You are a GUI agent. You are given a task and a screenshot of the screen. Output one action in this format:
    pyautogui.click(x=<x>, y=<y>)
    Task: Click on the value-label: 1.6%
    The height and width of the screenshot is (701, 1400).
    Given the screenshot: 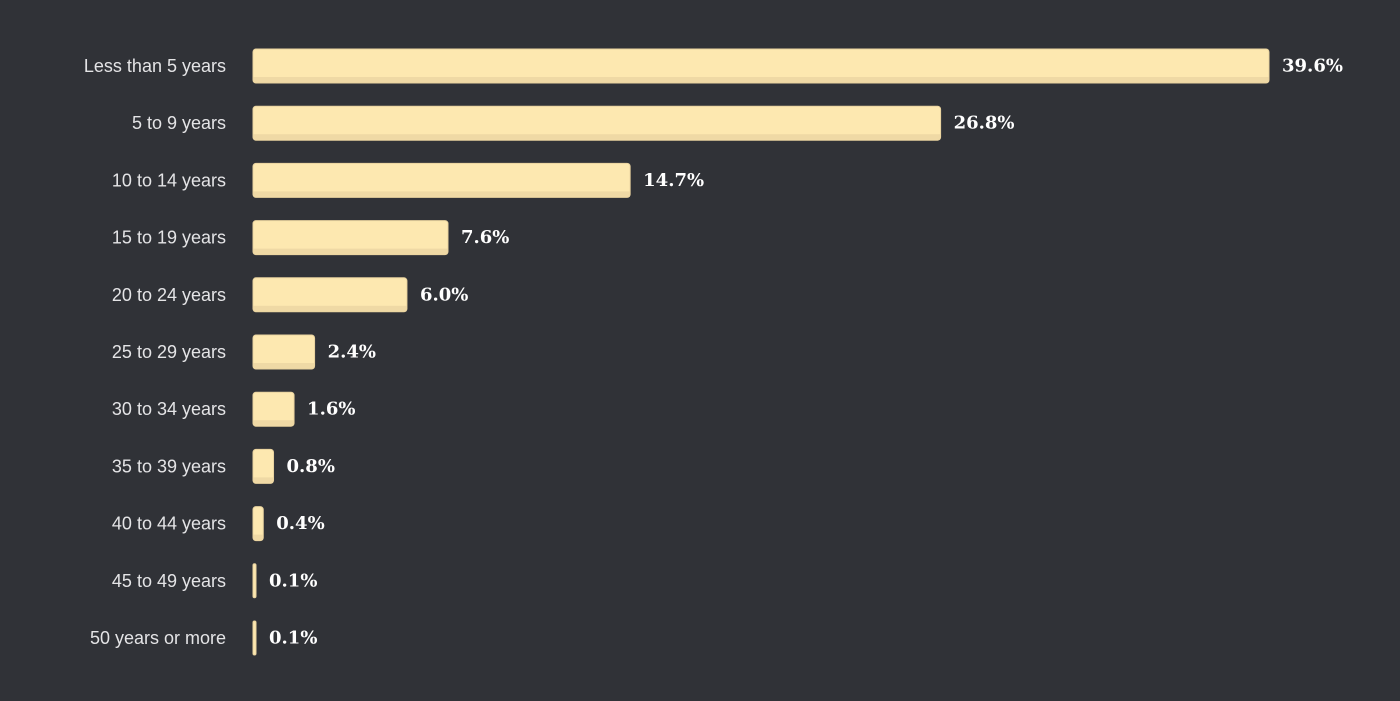 What is the action you would take?
    pyautogui.click(x=331, y=409)
    